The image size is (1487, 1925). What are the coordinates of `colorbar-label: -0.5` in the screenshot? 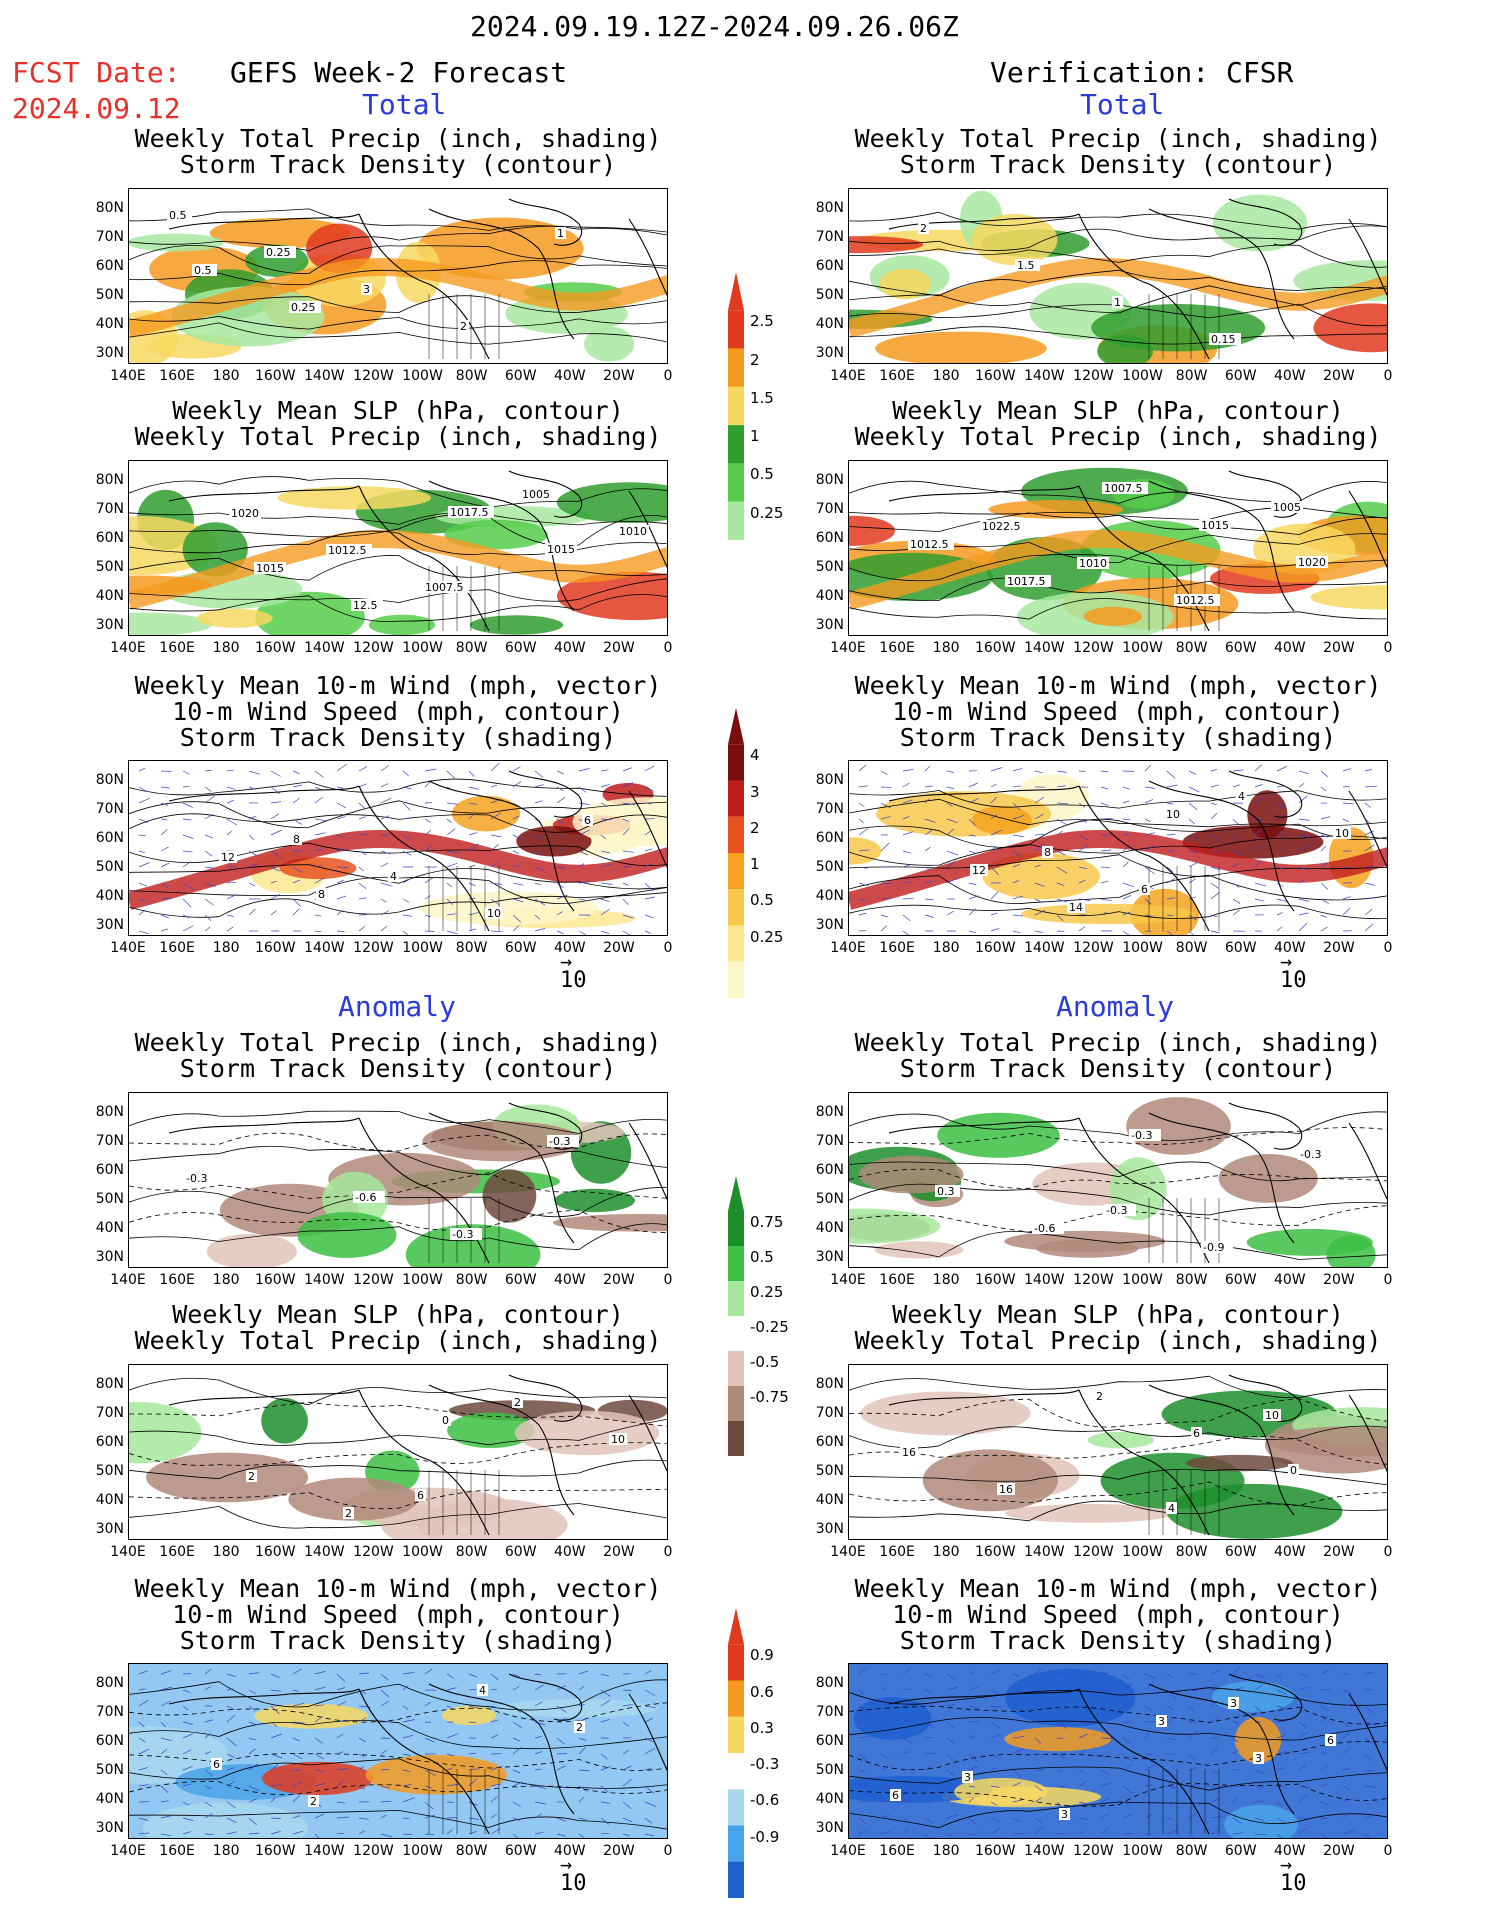 It's located at (765, 1362).